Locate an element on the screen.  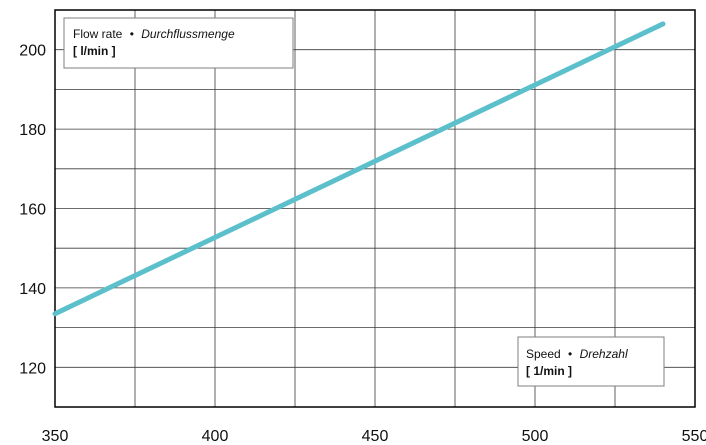
x-label-line: Speed • Drehzahl is located at coordinates (577, 354).